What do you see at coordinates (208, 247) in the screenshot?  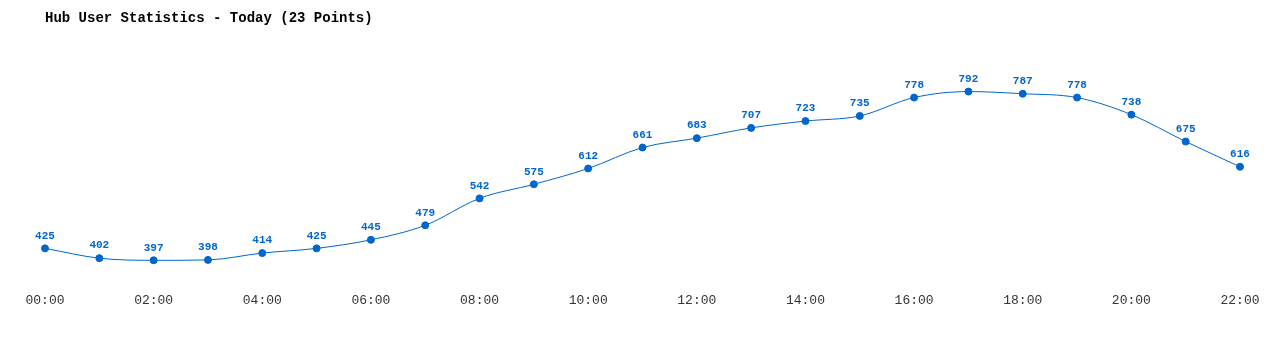 I see `data-label: 398` at bounding box center [208, 247].